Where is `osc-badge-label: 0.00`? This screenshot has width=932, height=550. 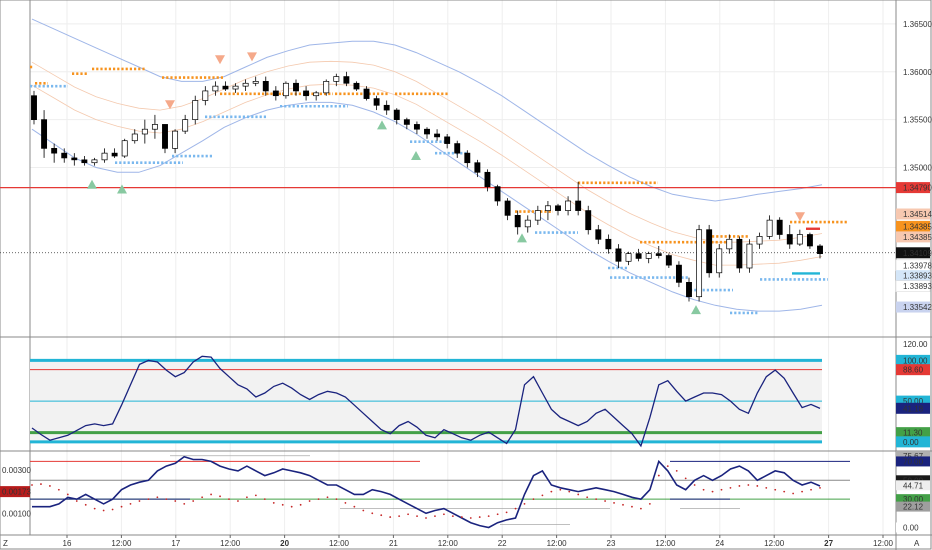 osc-badge-label: 0.00 is located at coordinates (911, 442).